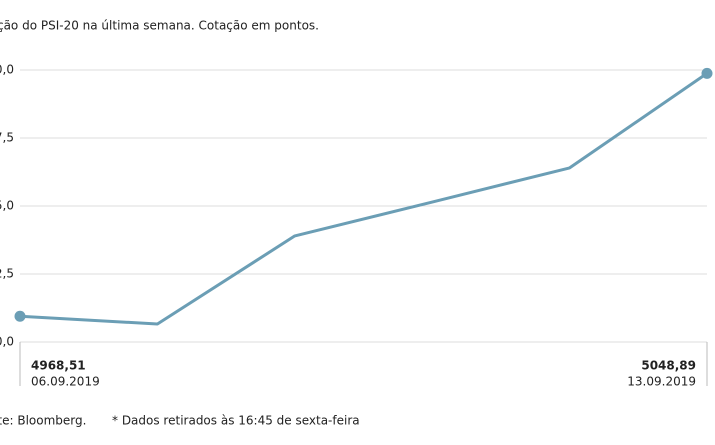  I want to click on x-label: 13.09.2019, so click(661, 382).